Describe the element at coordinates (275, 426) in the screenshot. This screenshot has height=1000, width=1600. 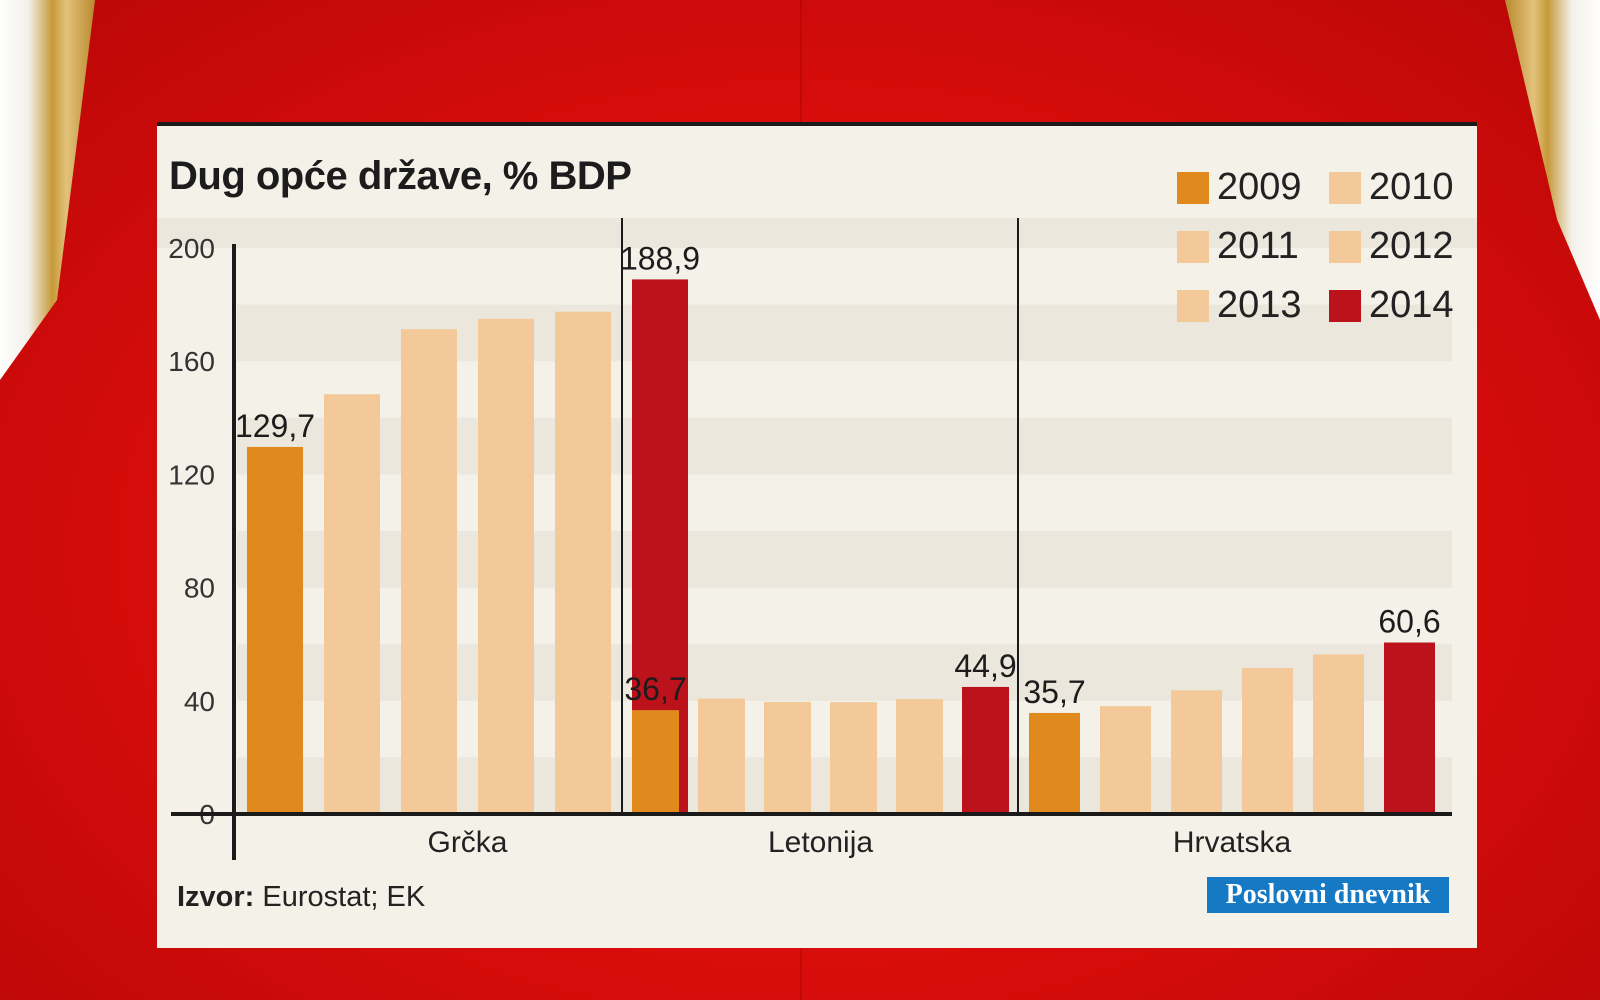
I see `data-label: 129,7` at that location.